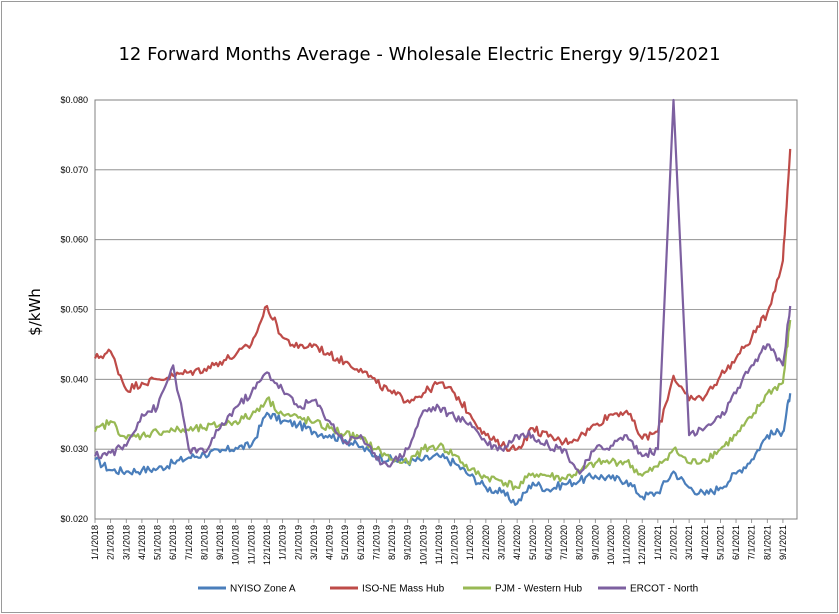  What do you see at coordinates (173, 542) in the screenshot?
I see `x-tick-label: 6/1/2018` at bounding box center [173, 542].